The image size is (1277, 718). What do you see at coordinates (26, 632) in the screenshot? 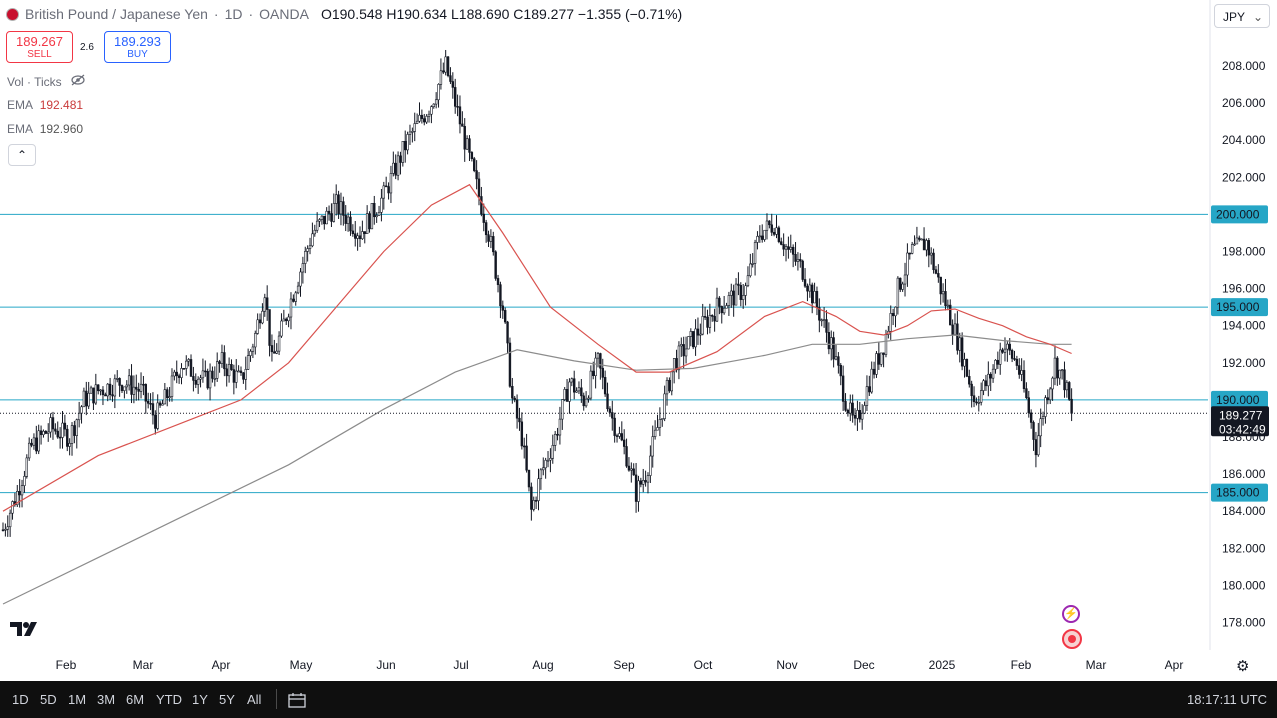
I see `tradingview-logo` at bounding box center [26, 632].